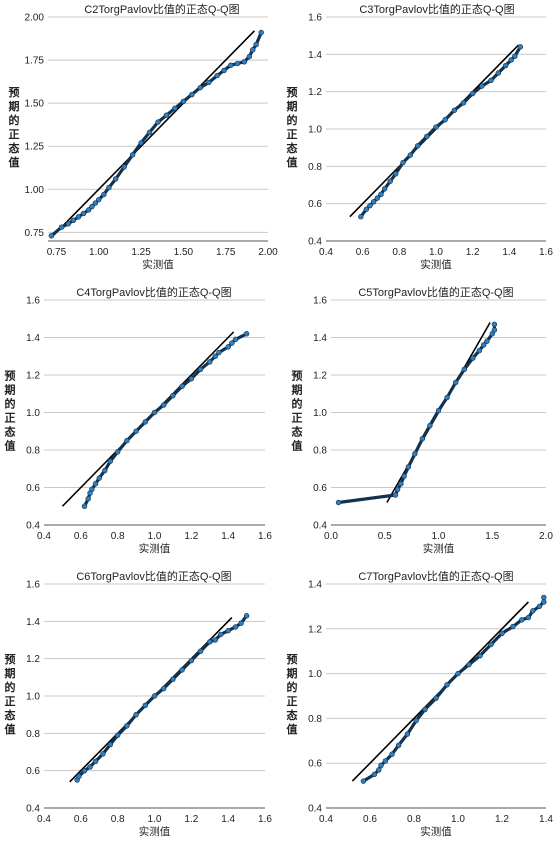  Describe the element at coordinates (99, 252) in the screenshot. I see `x-tick-label: 1.00` at that location.